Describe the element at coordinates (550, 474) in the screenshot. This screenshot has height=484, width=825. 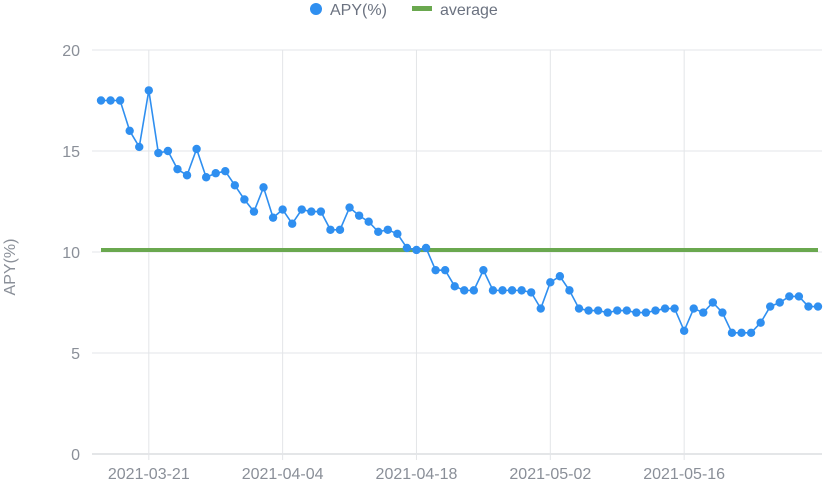
I see `x-tick-label: 2021-05-02` at that location.